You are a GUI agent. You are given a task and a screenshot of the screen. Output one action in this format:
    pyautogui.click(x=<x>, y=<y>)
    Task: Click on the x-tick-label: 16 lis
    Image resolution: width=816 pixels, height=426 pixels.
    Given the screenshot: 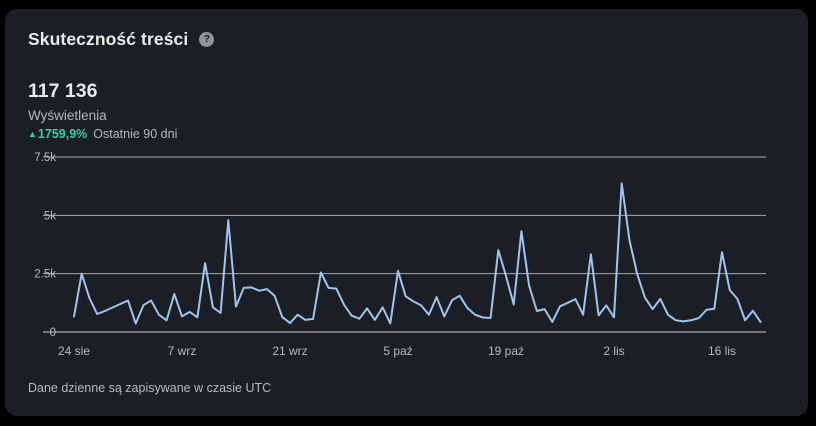 What is the action you would take?
    pyautogui.click(x=722, y=351)
    